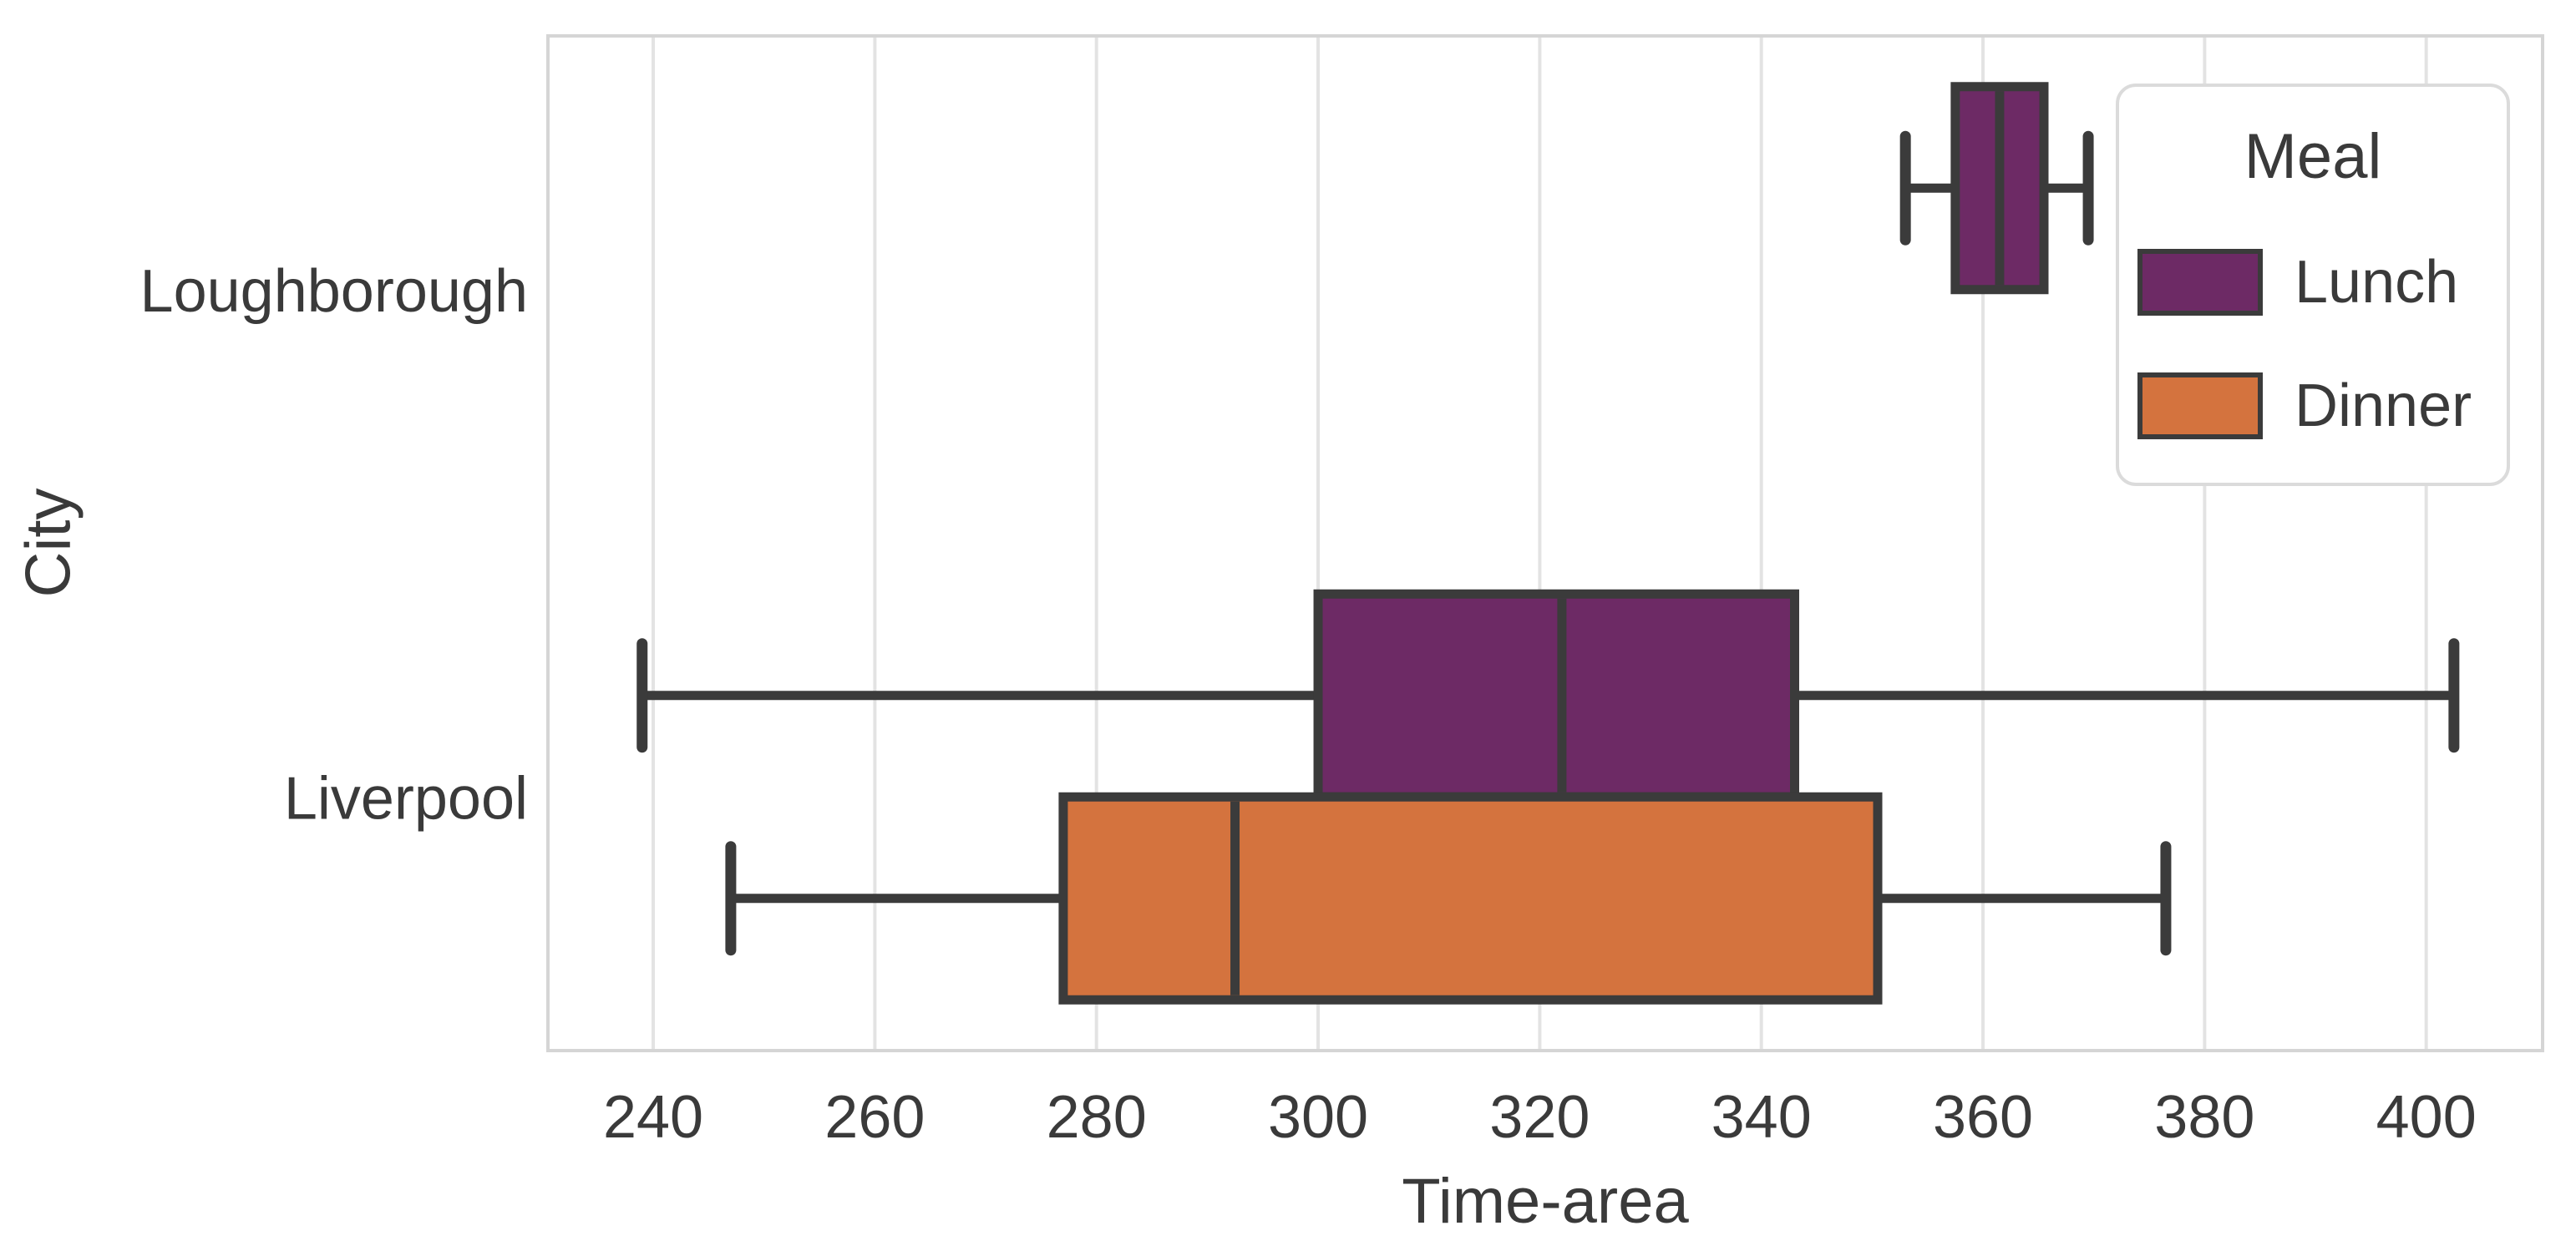 The height and width of the screenshot is (1246, 2576). I want to click on x-axis-title: Time-area, so click(1545, 1201).